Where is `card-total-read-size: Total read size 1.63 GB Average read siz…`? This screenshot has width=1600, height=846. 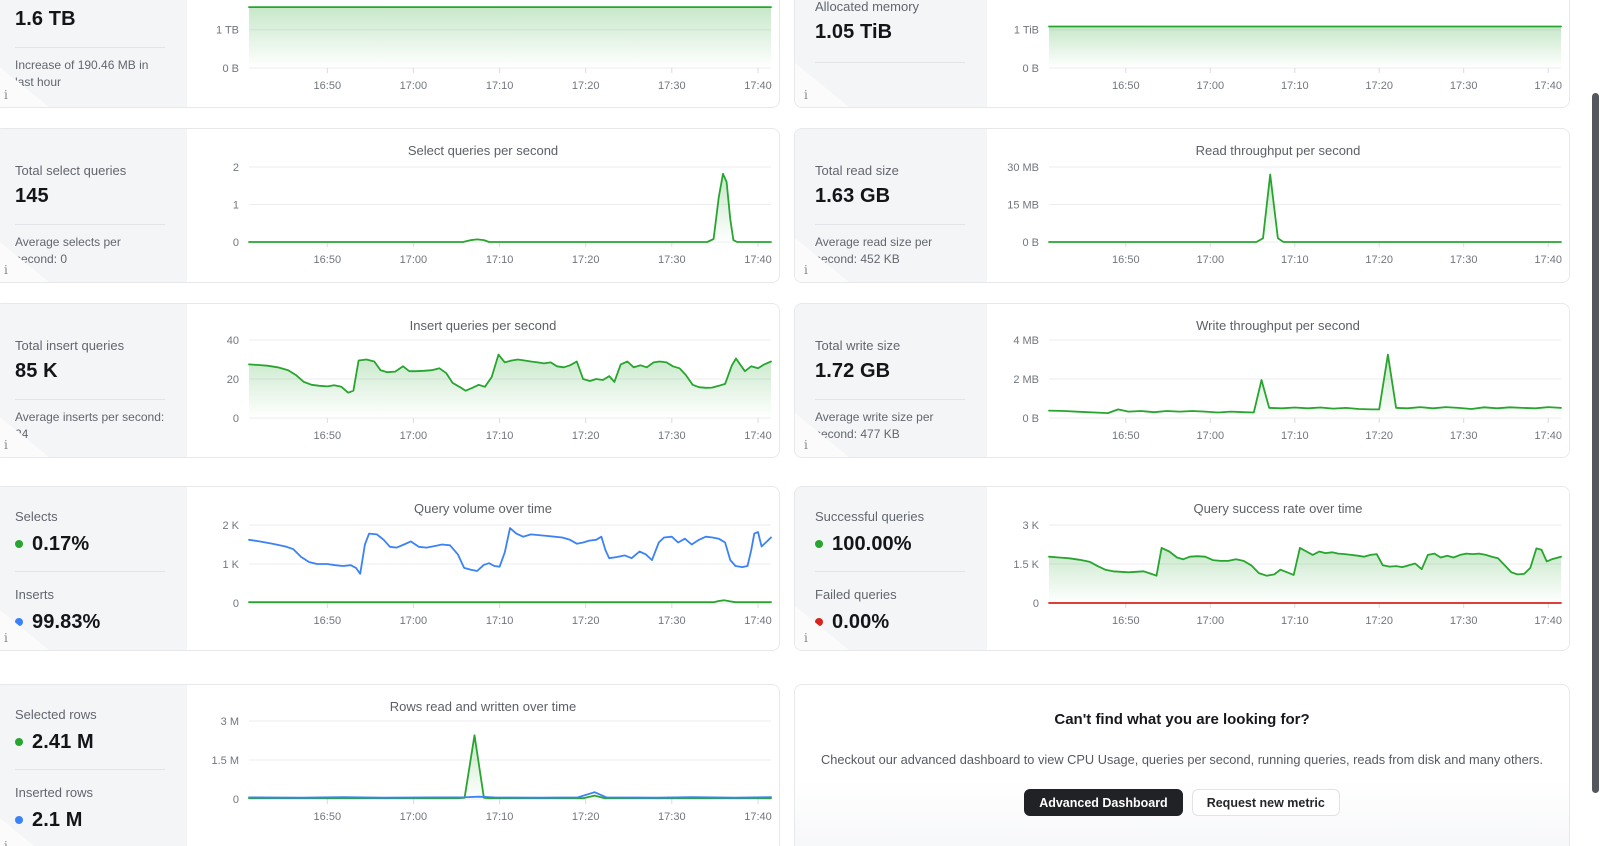
card-total-read-size: Total read size 1.63 GB Average read siz… is located at coordinates (1182, 205).